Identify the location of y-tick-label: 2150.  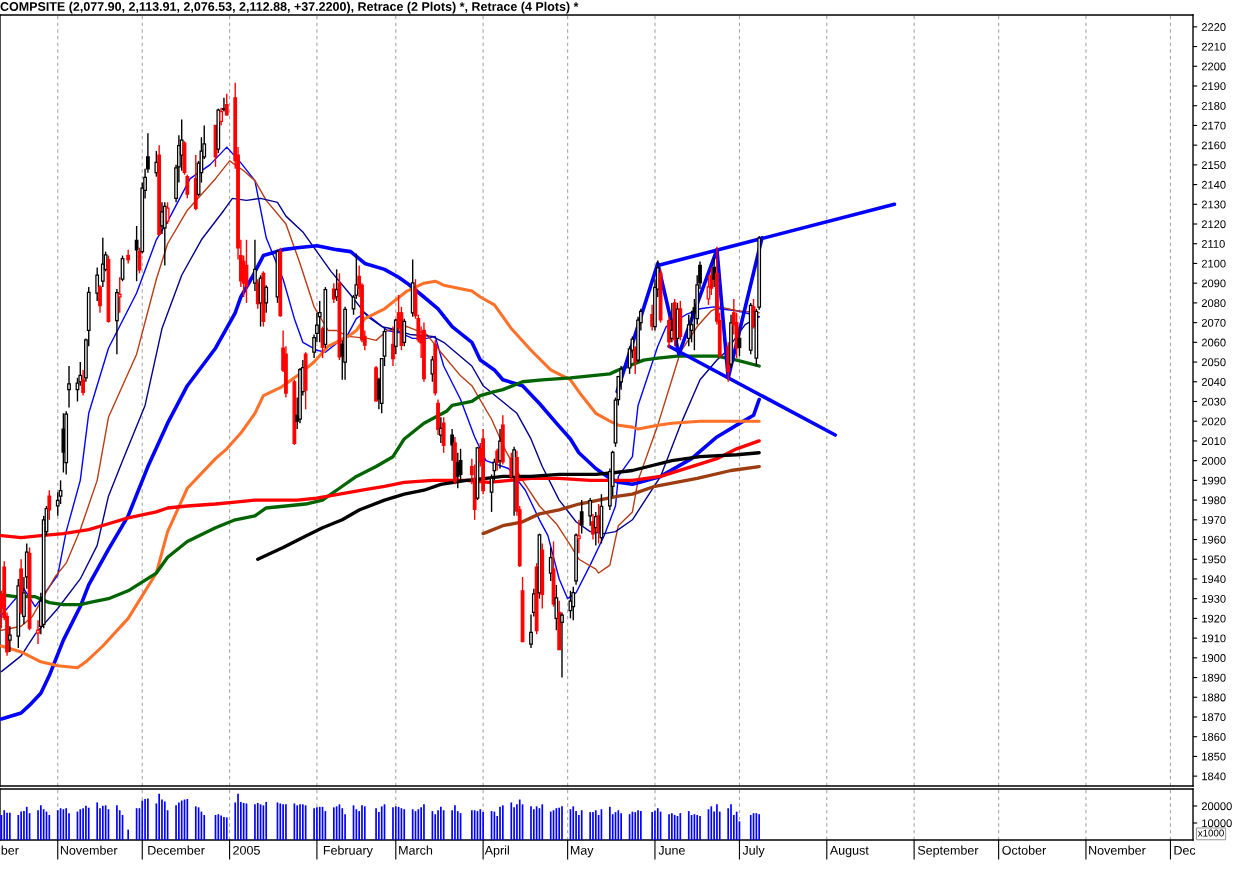
(1213, 165).